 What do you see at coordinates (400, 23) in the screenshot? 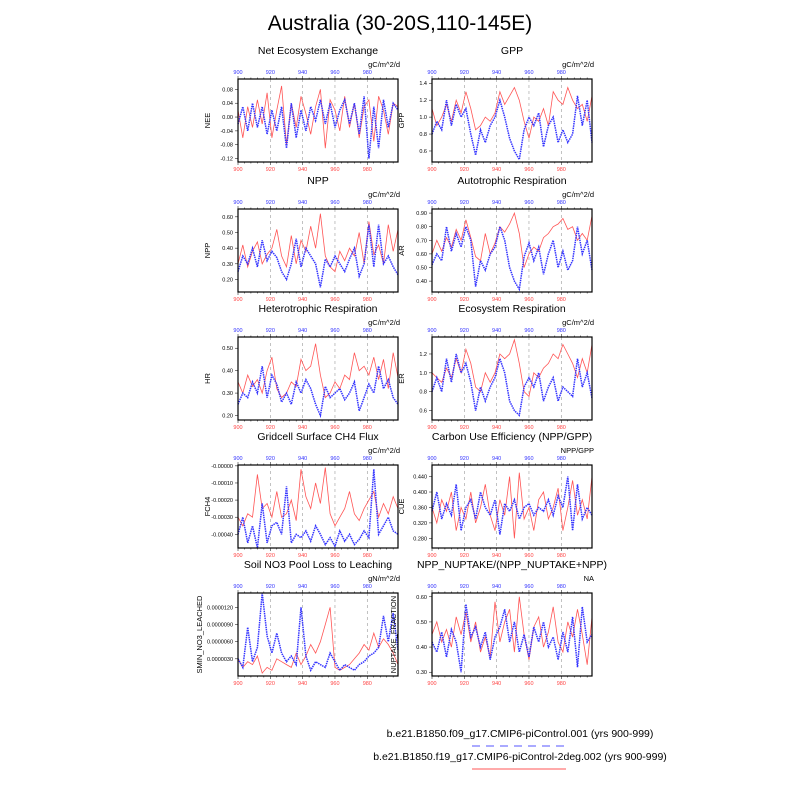
I see `figure-title: Australia (30-20S,110-145E)` at bounding box center [400, 23].